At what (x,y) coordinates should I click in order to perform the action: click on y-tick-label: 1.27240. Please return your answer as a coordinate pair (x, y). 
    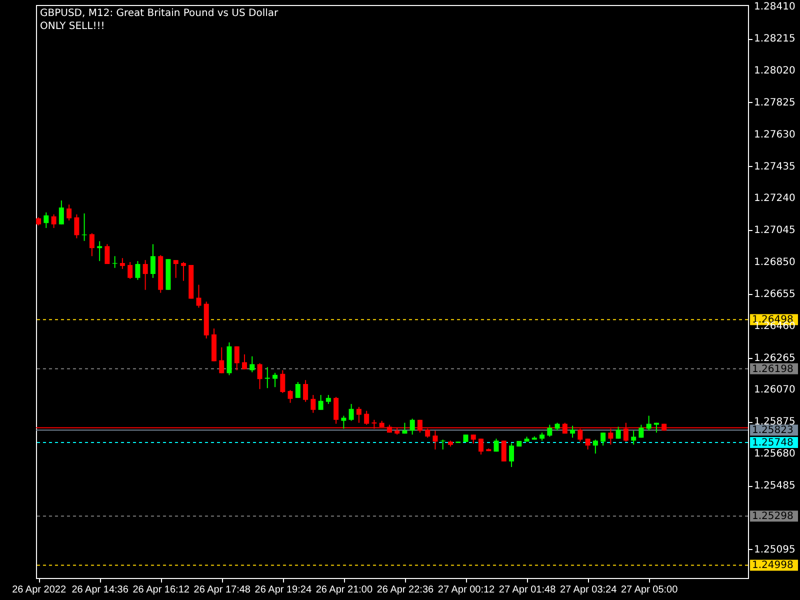
    Looking at the image, I should click on (775, 198).